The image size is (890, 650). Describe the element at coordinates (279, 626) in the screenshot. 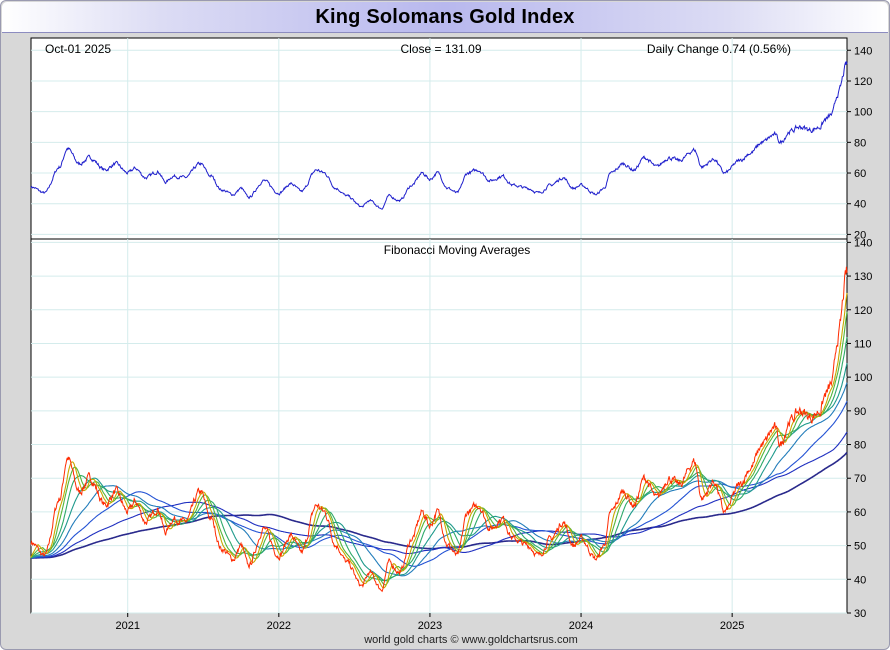

I see `x-tick-label: 2022` at that location.